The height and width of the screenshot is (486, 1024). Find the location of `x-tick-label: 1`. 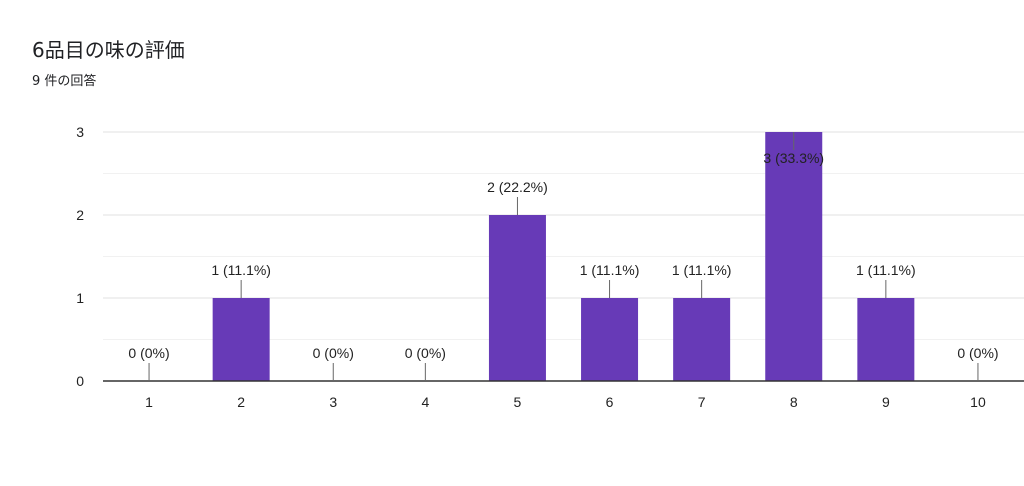

x-tick-label: 1 is located at coordinates (149, 402).